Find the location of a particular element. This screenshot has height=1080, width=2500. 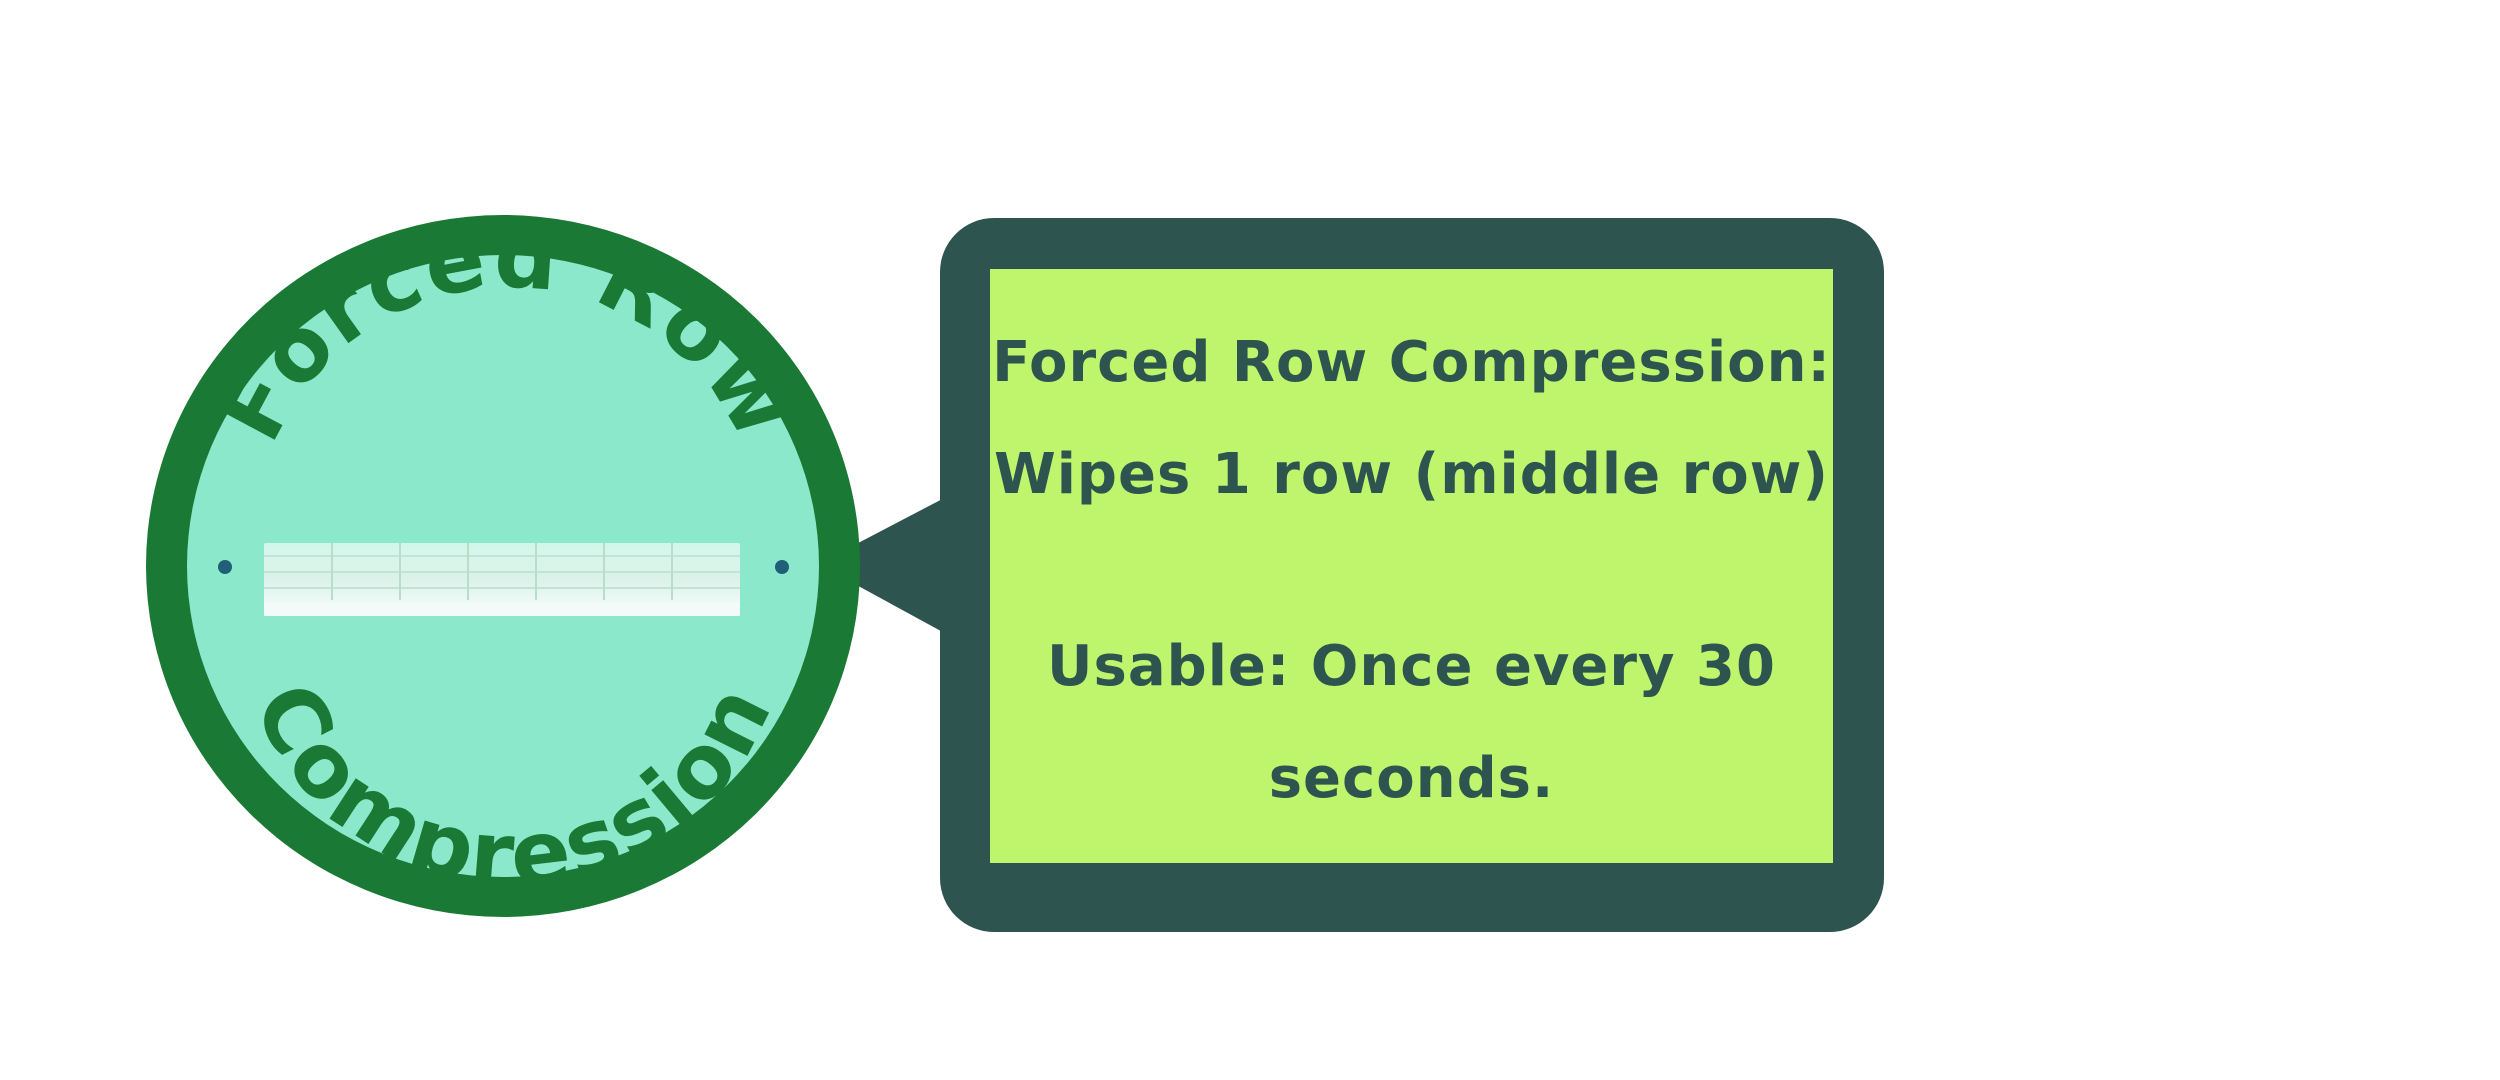

panel-usage-line-1: Usable: Once every 30 is located at coordinates (1411, 666).